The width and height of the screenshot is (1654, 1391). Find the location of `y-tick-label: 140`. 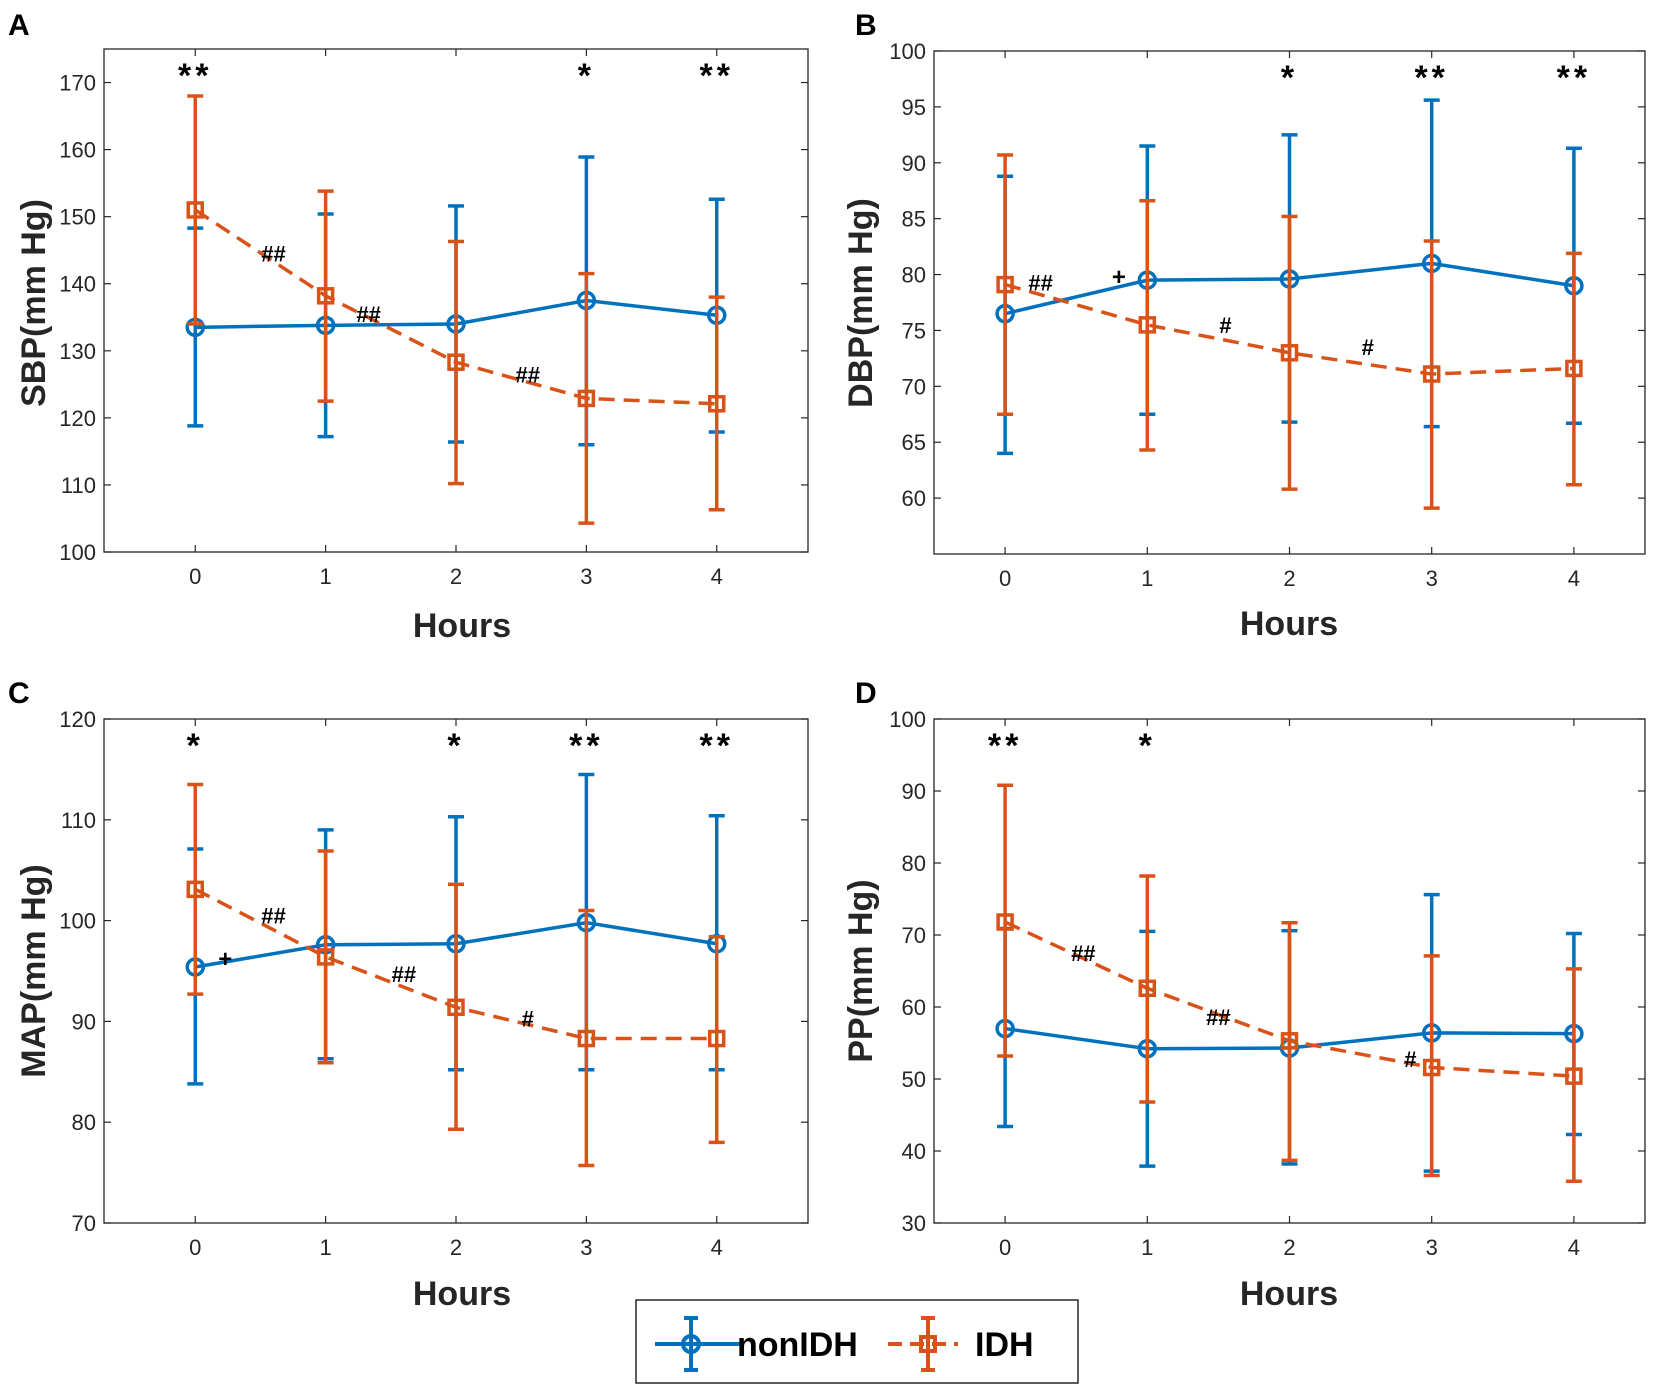

y-tick-label: 140 is located at coordinates (77, 284).